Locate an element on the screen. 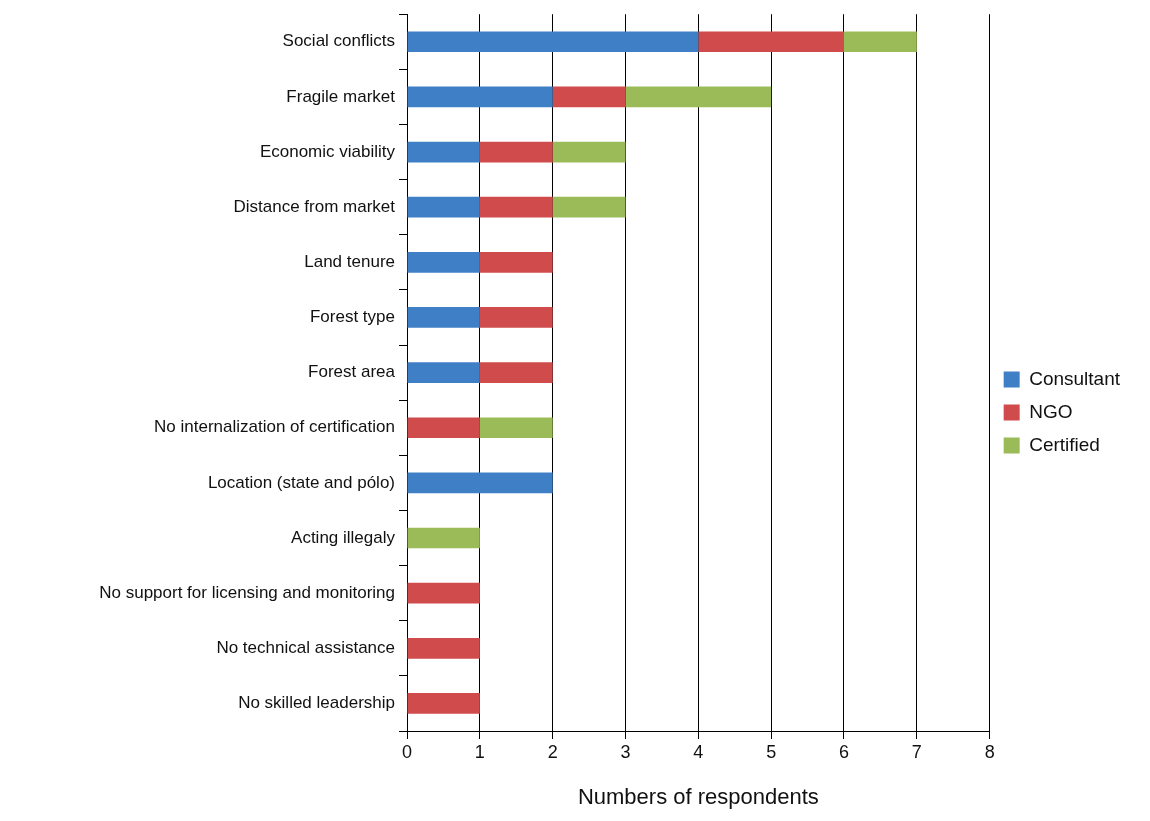 This screenshot has width=1150, height=821. legend-label: Certified is located at coordinates (1064, 444).